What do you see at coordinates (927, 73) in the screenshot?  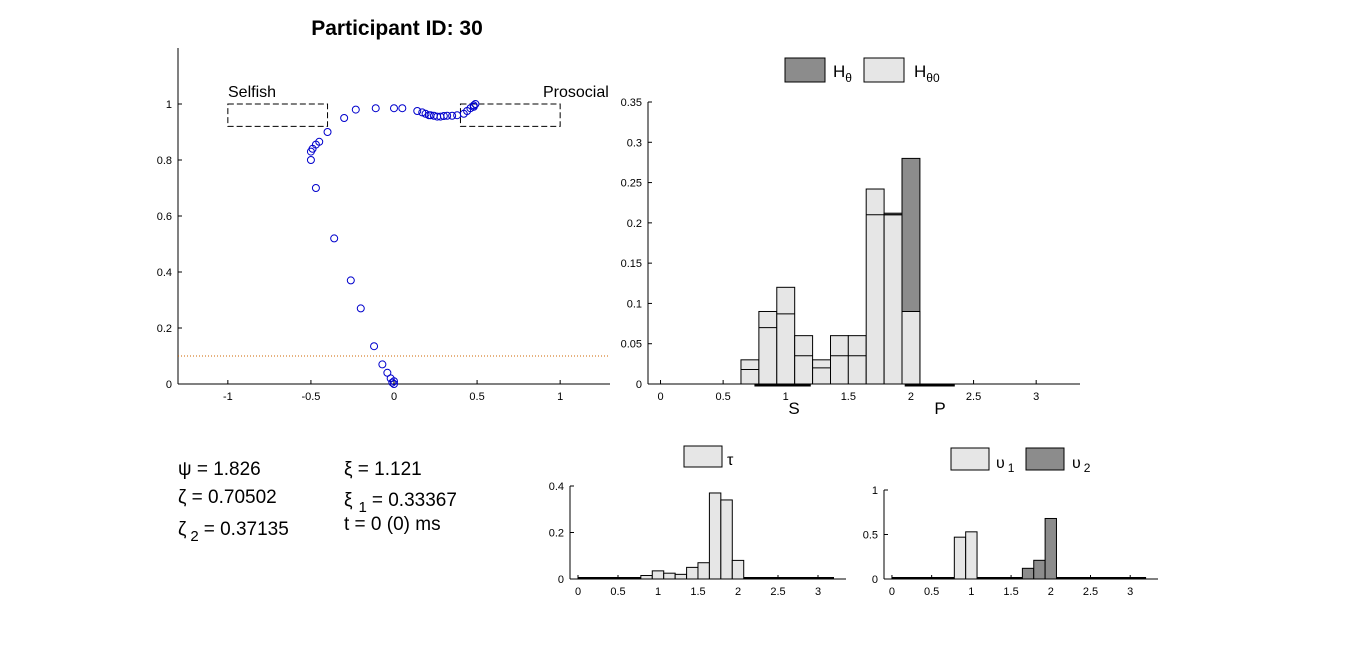 I see `legend-label-h-theta0: Hθ0` at bounding box center [927, 73].